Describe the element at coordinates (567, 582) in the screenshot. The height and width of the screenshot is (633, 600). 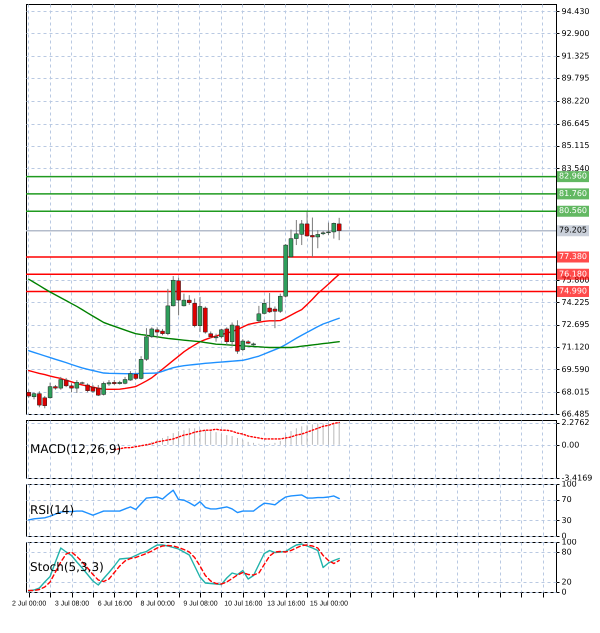
I see `y-tick-label: 20` at that location.